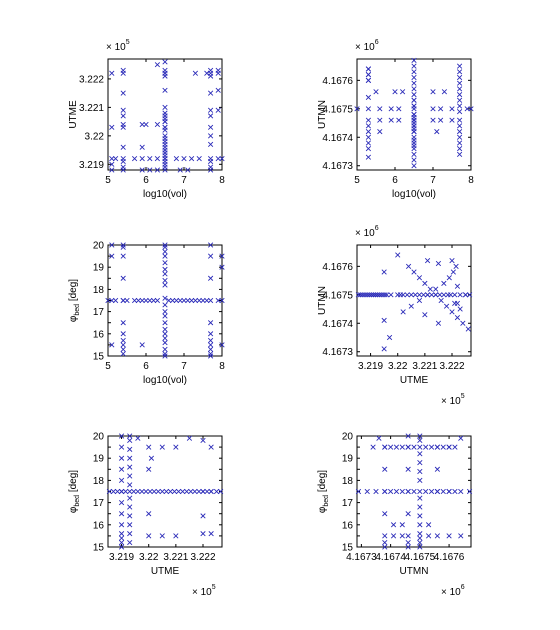  I want to click on y-exponent: × 10⁶, so click(367, 232).